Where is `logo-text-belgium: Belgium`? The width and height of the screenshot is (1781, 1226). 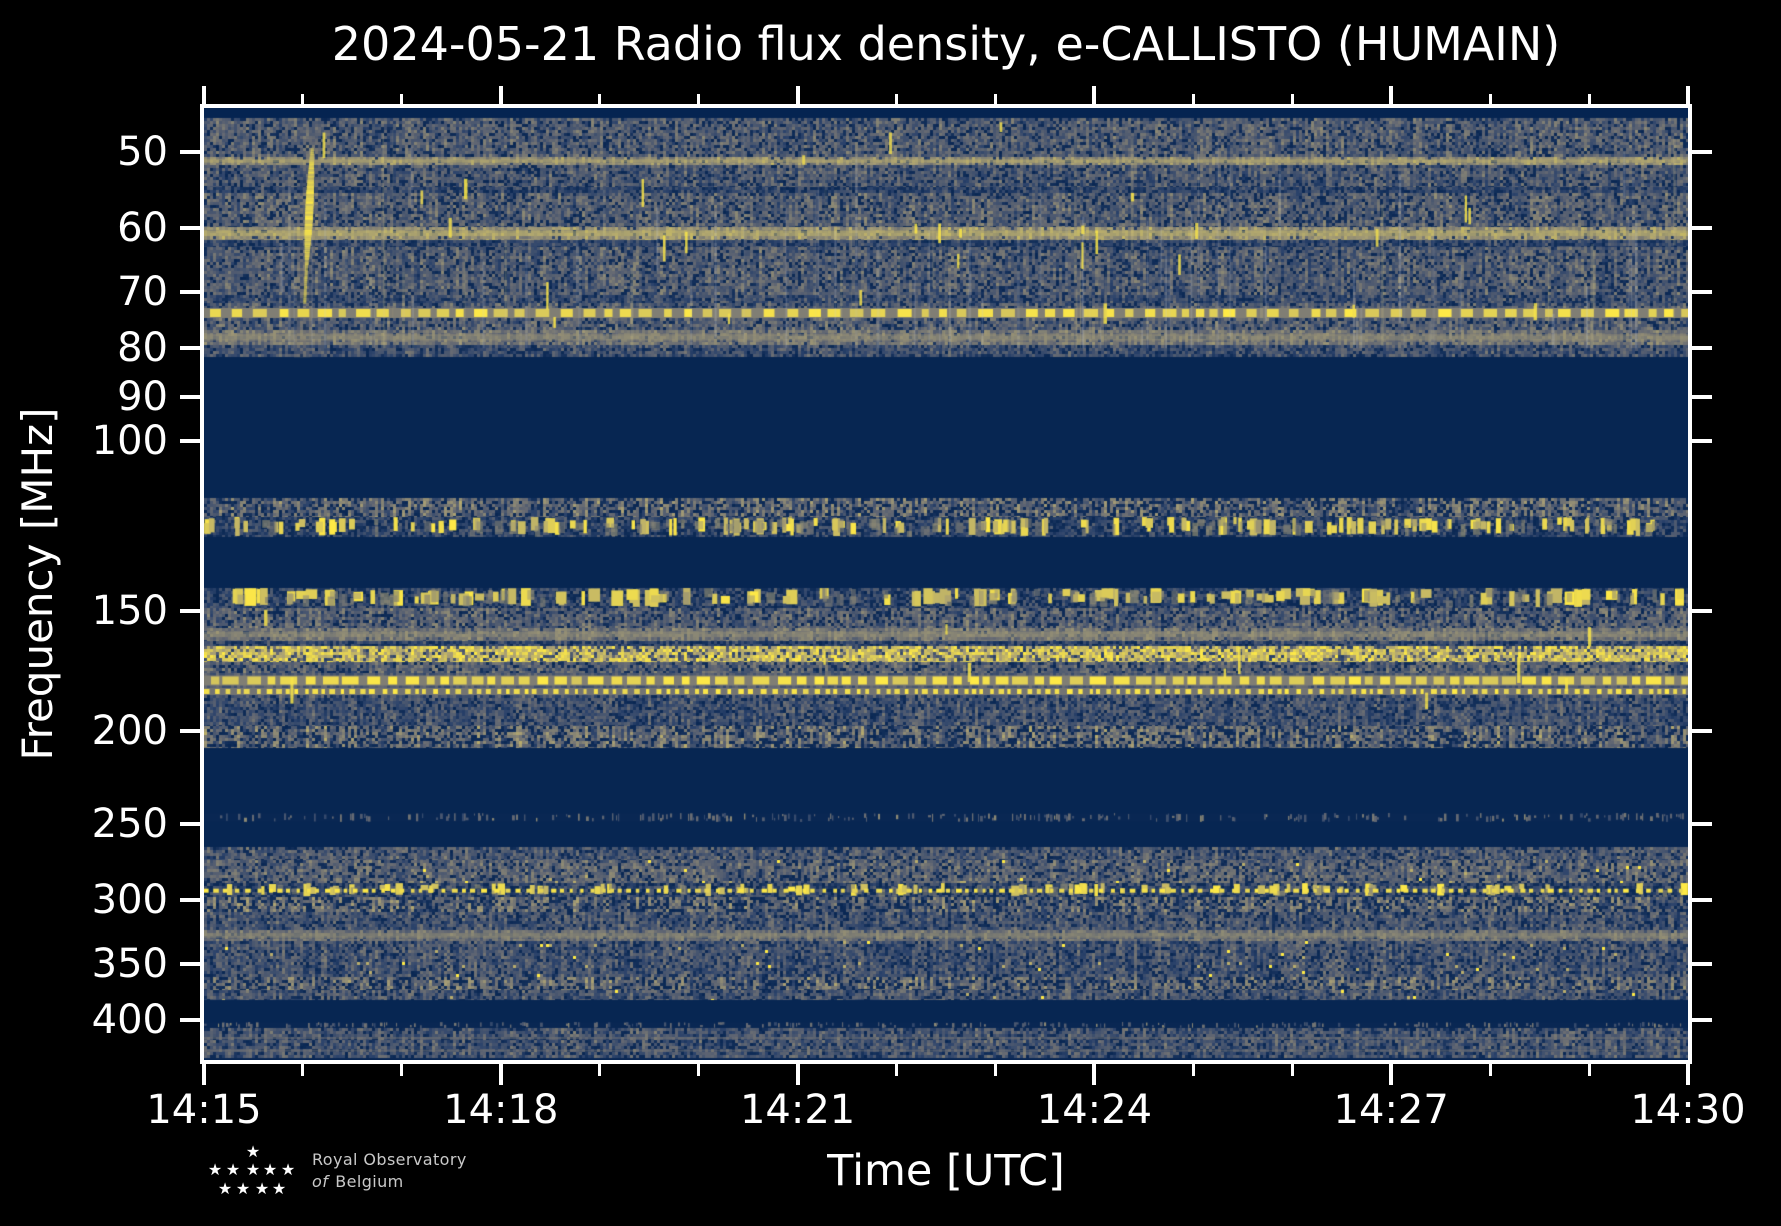
logo-text-belgium: Belgium is located at coordinates (369, 1181).